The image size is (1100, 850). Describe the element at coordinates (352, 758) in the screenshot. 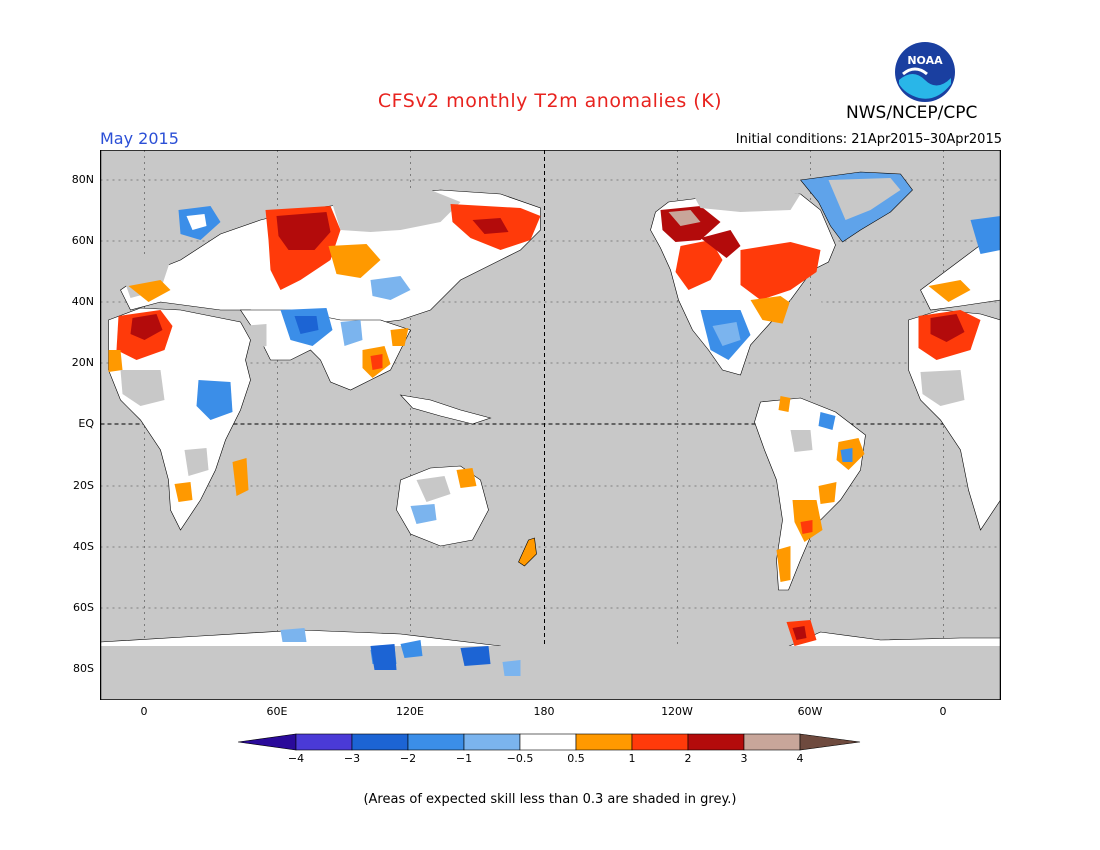

I see `colorbar-label-2: −3` at that location.